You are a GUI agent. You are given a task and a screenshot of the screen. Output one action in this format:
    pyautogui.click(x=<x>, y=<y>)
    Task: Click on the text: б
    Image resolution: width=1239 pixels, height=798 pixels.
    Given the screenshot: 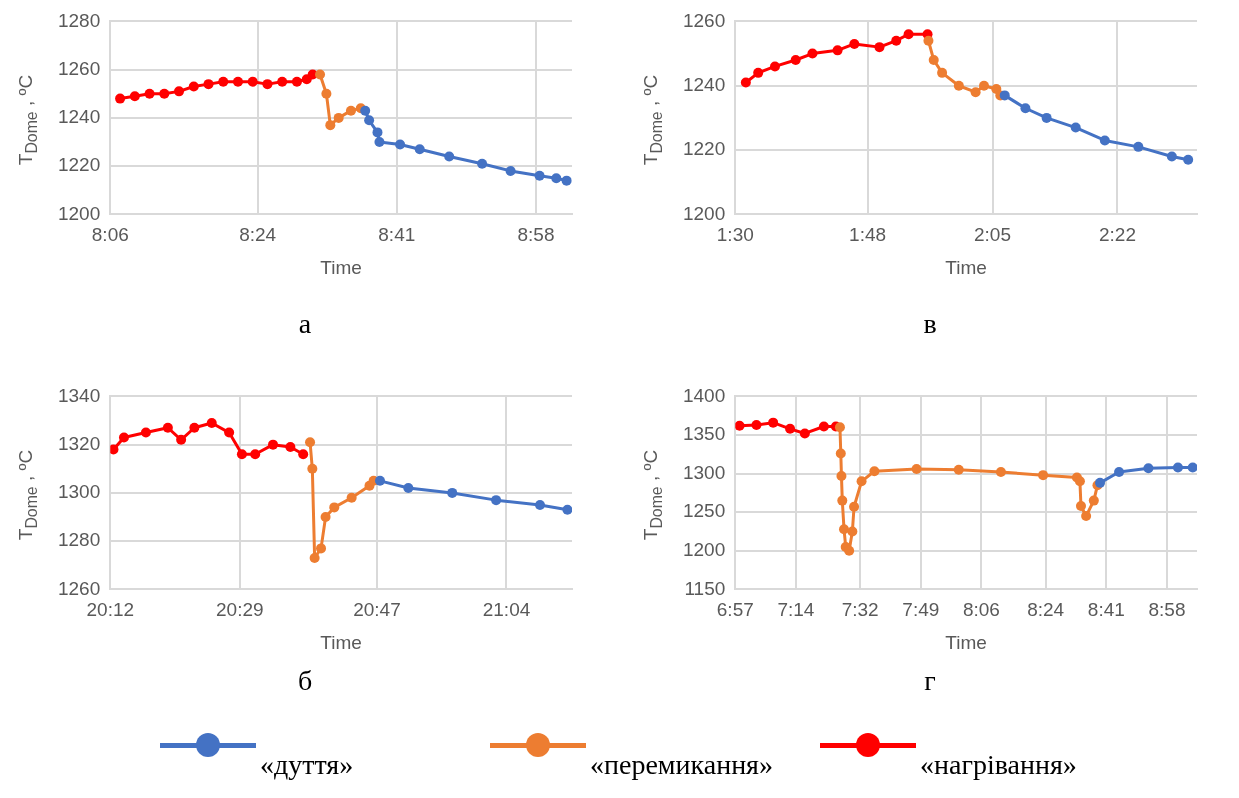 What is the action you would take?
    pyautogui.click(x=305, y=681)
    